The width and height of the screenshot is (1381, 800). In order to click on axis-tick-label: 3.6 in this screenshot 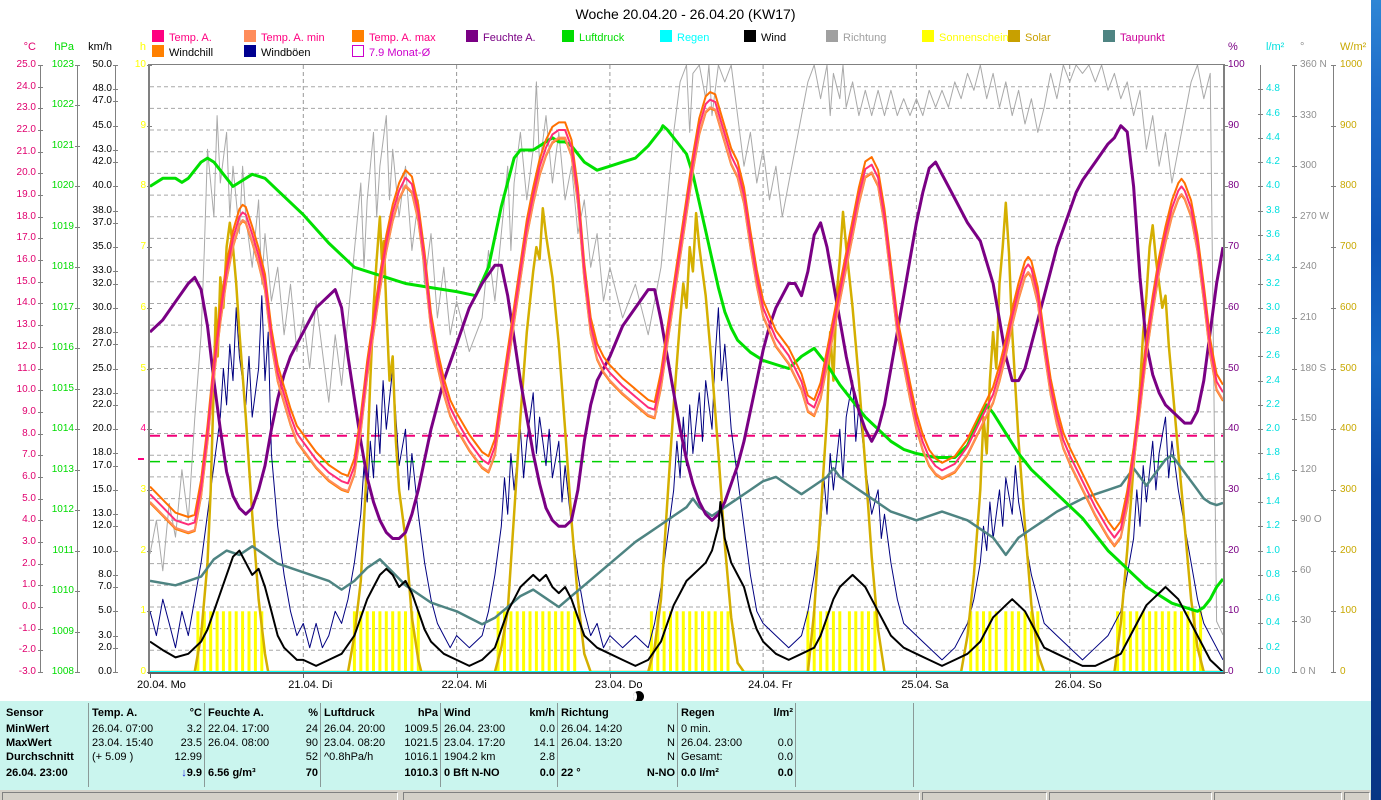, I will do `click(1273, 234)`.